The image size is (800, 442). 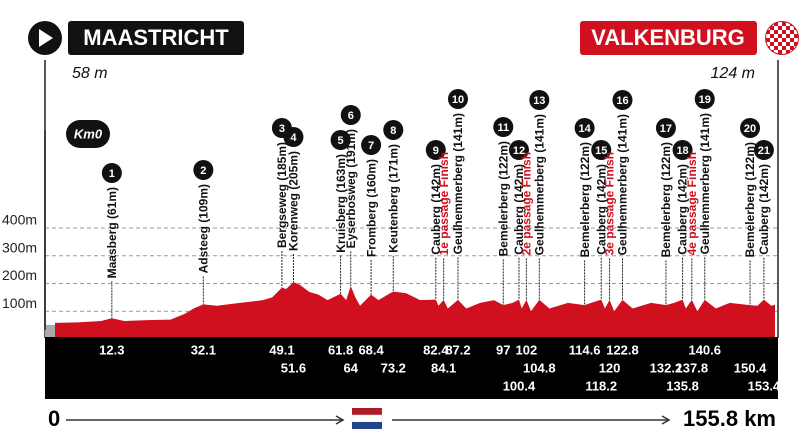 What do you see at coordinates (610, 367) in the screenshot?
I see `km-label: 120` at bounding box center [610, 367].